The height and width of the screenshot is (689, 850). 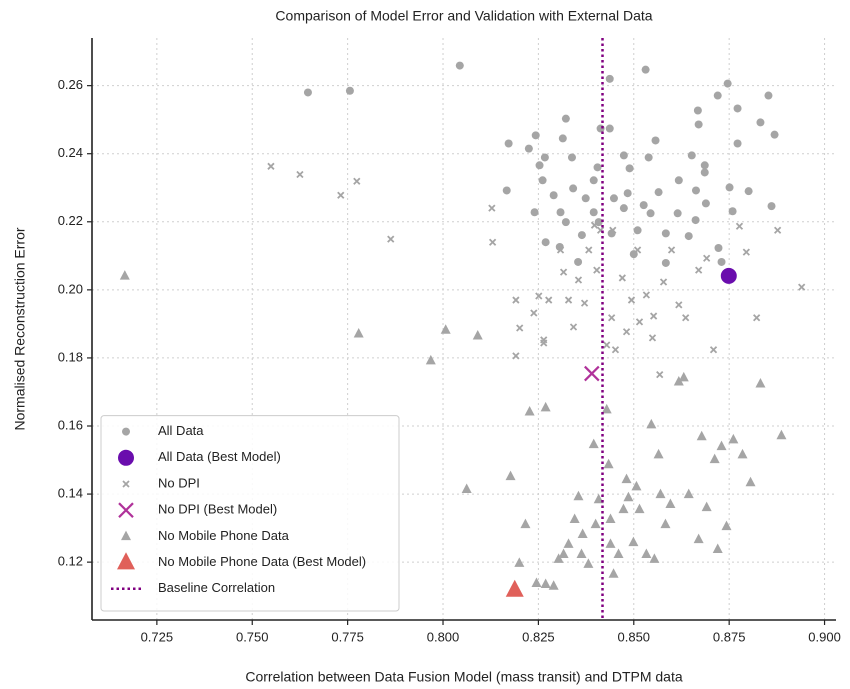 I want to click on y-tick-label: 0.26, so click(x=70, y=84).